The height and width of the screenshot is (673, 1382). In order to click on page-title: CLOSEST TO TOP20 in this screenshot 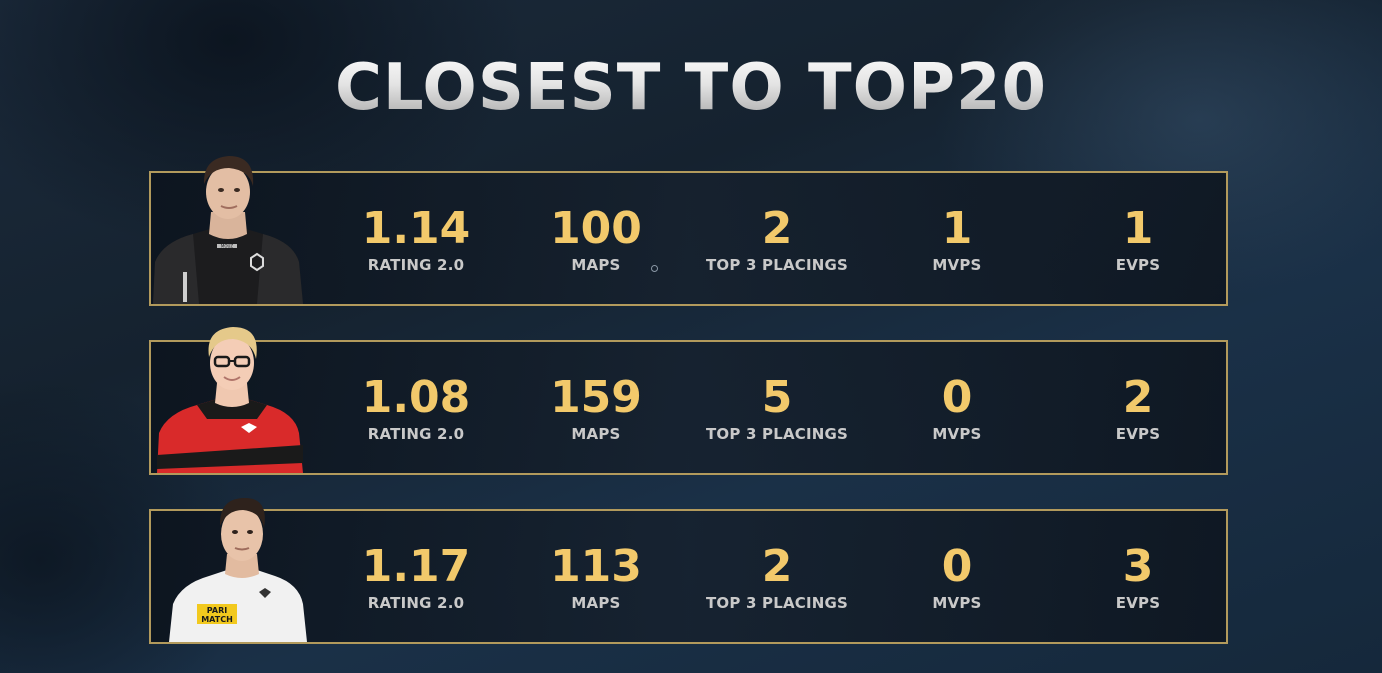, I will do `click(691, 88)`.